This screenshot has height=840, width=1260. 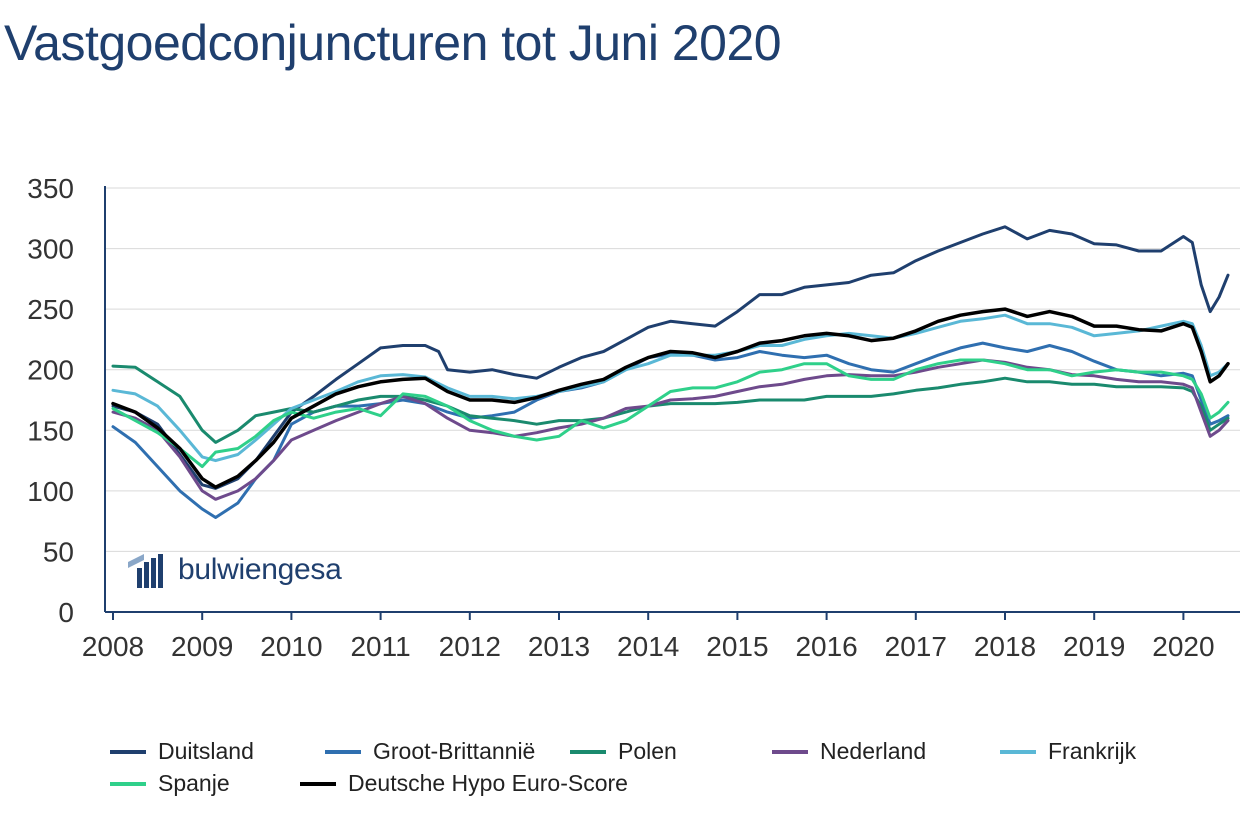 What do you see at coordinates (50, 491) in the screenshot?
I see `y-tick-label: 100` at bounding box center [50, 491].